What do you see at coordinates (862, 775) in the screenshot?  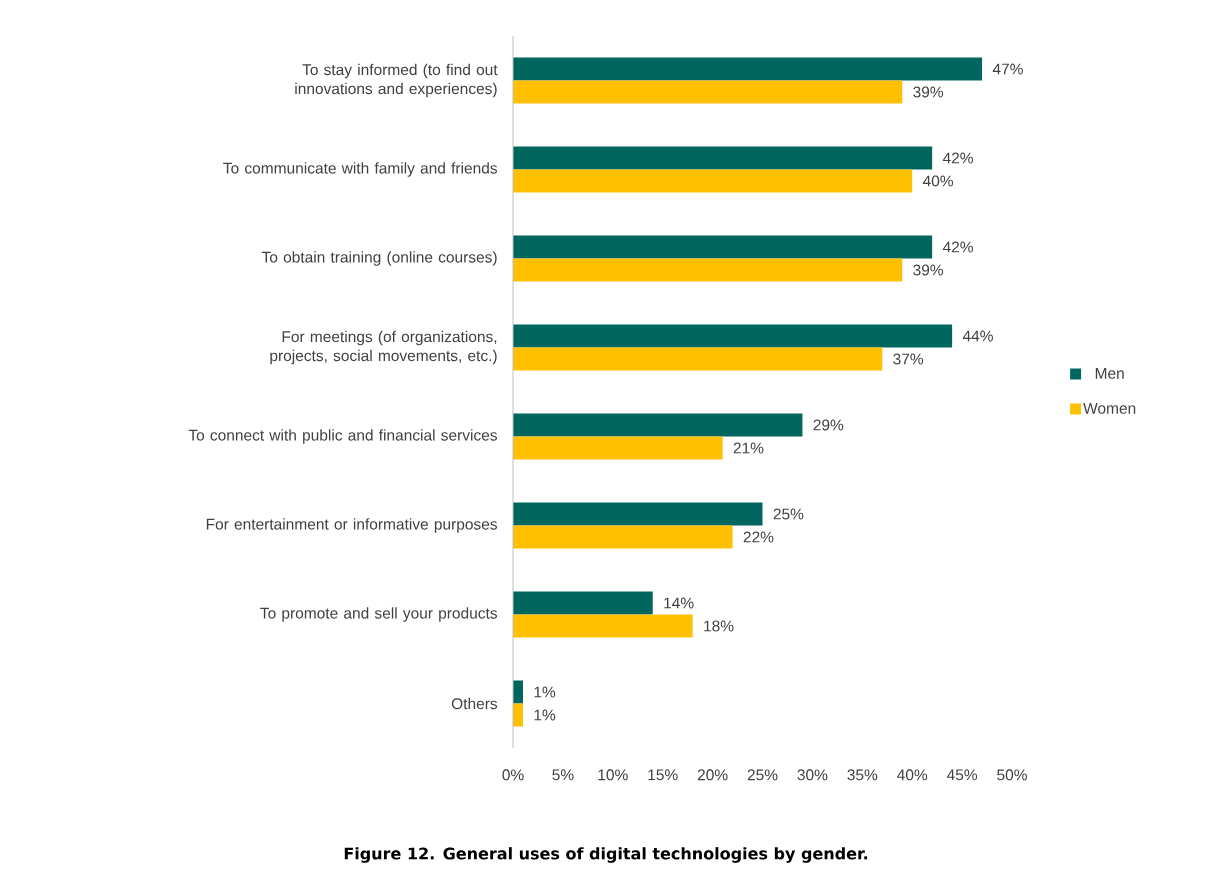 I see `x-tick-label: 35%` at bounding box center [862, 775].